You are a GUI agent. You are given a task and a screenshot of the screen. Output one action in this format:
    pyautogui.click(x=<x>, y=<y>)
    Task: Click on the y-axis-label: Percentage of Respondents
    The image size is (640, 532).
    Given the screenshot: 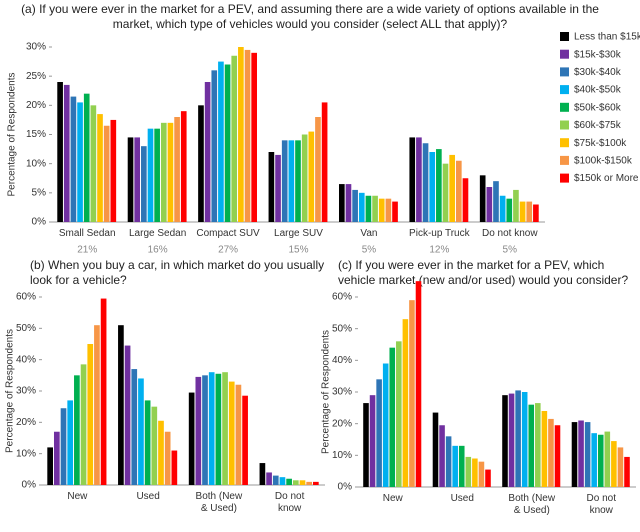 What is the action you would take?
    pyautogui.click(x=10, y=391)
    